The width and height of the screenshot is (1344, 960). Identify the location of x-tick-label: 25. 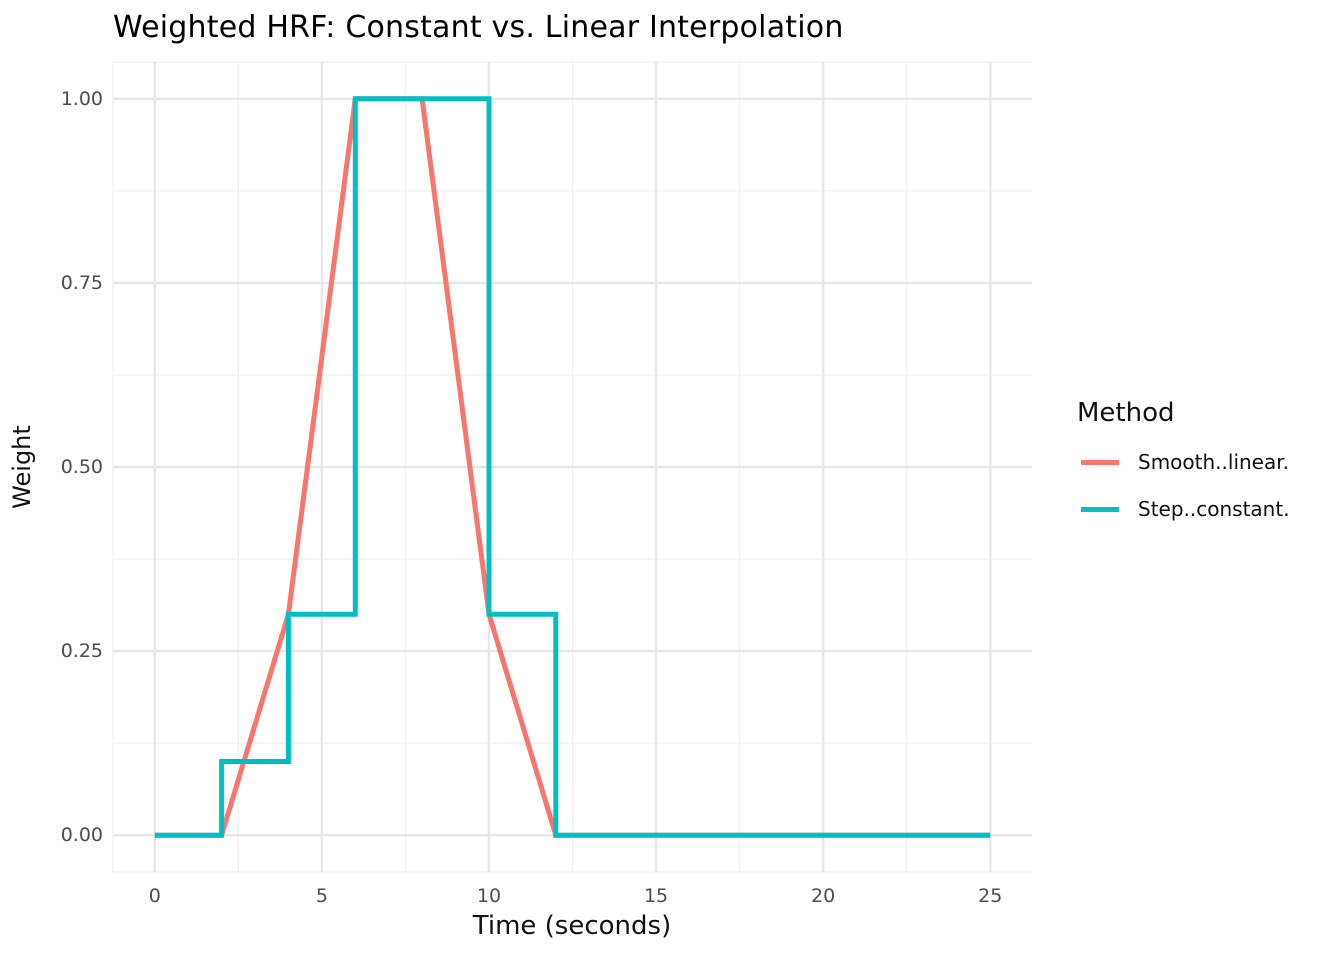
(990, 896).